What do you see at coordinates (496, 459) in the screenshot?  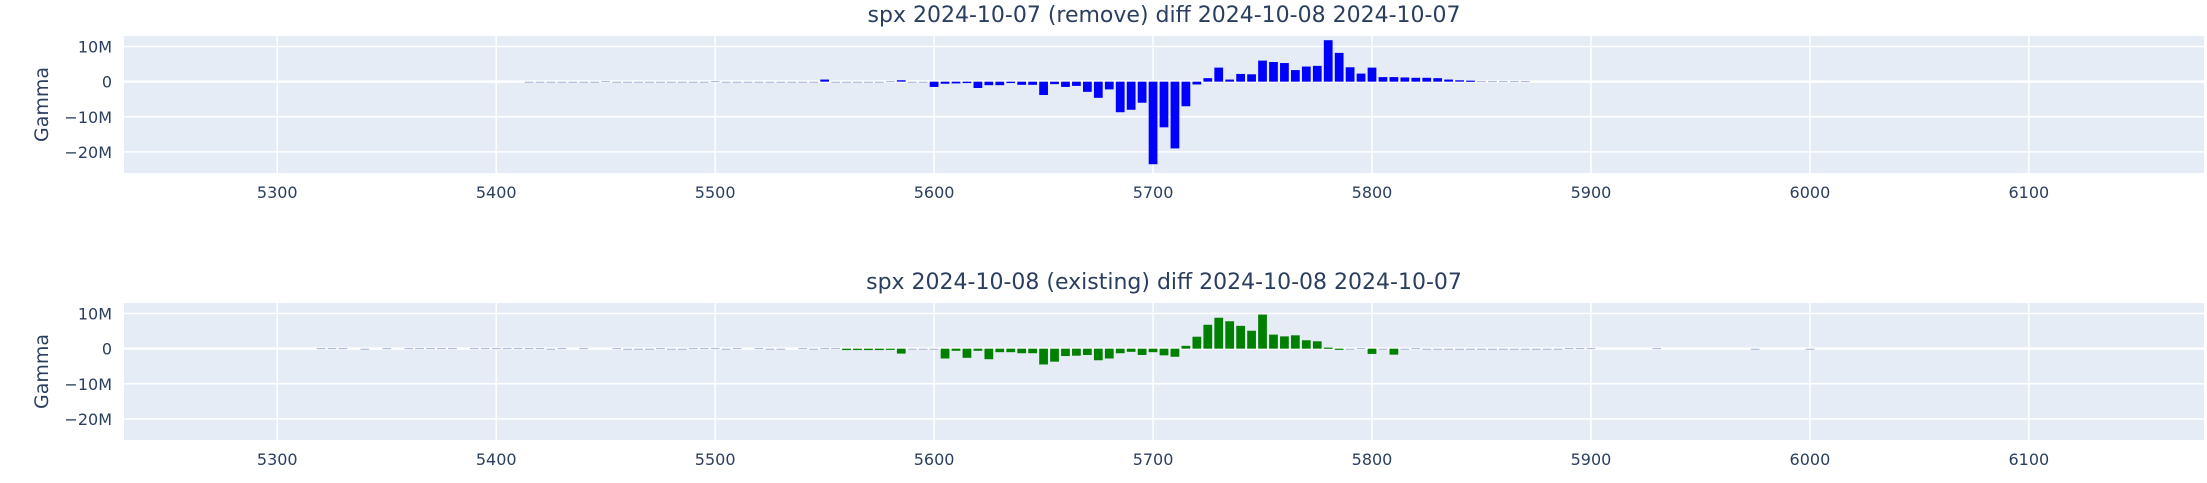 I see `x-tick-label: 5400` at bounding box center [496, 459].